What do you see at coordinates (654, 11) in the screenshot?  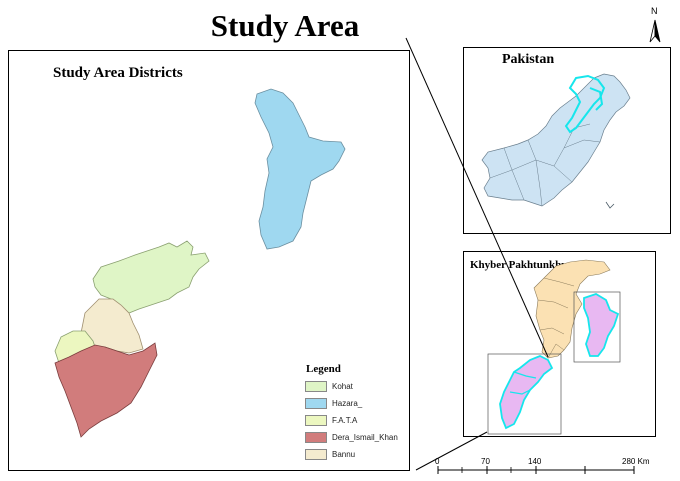 I see `north-label: N` at bounding box center [654, 11].